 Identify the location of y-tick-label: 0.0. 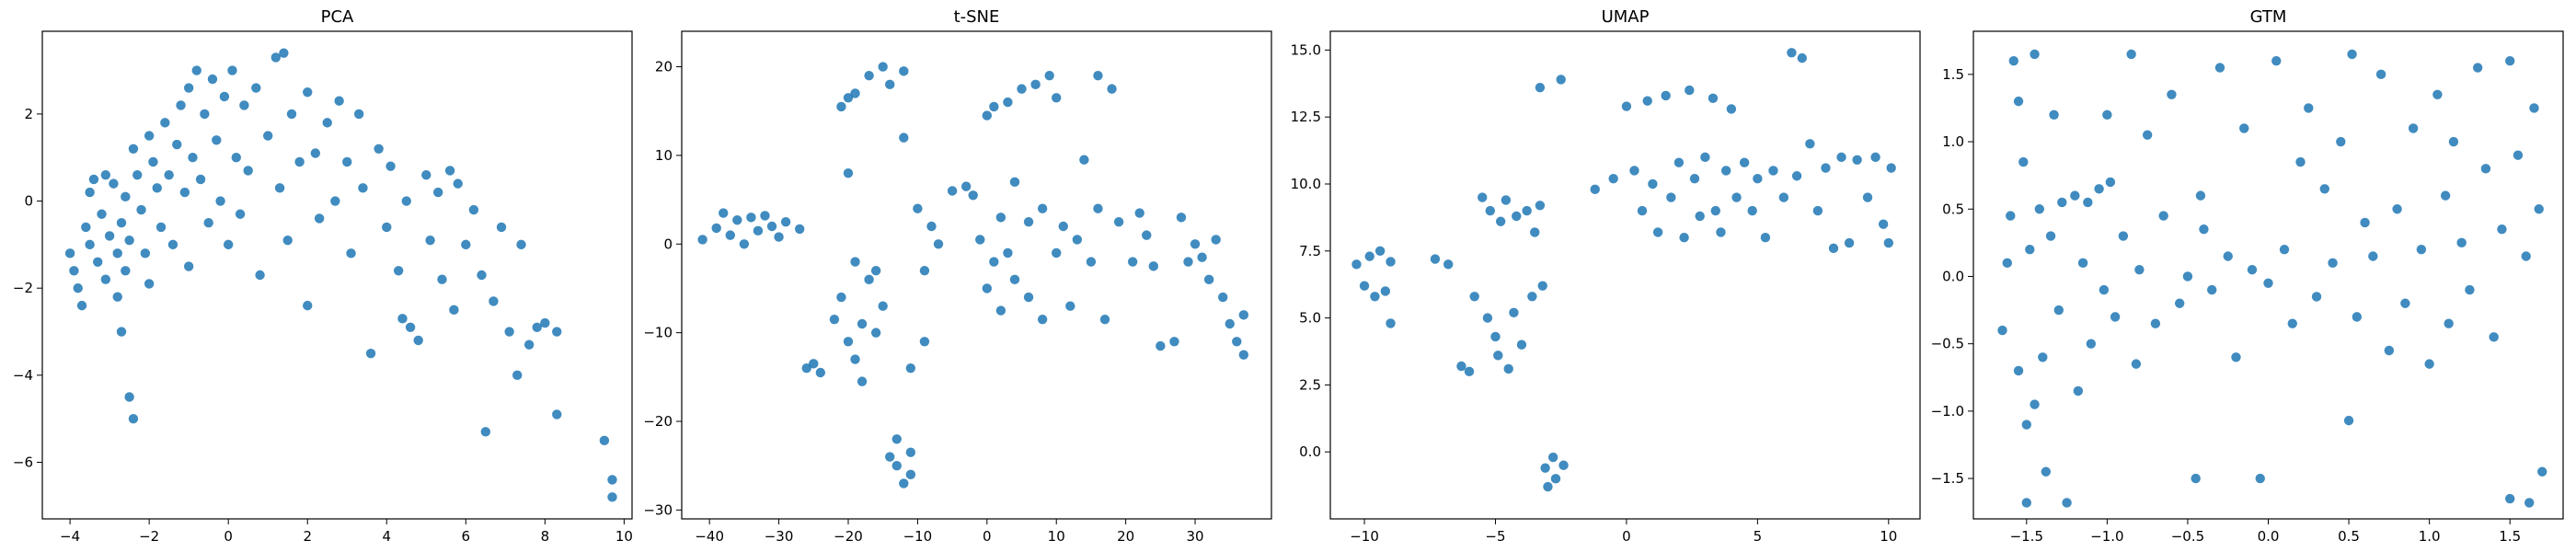
(1310, 451).